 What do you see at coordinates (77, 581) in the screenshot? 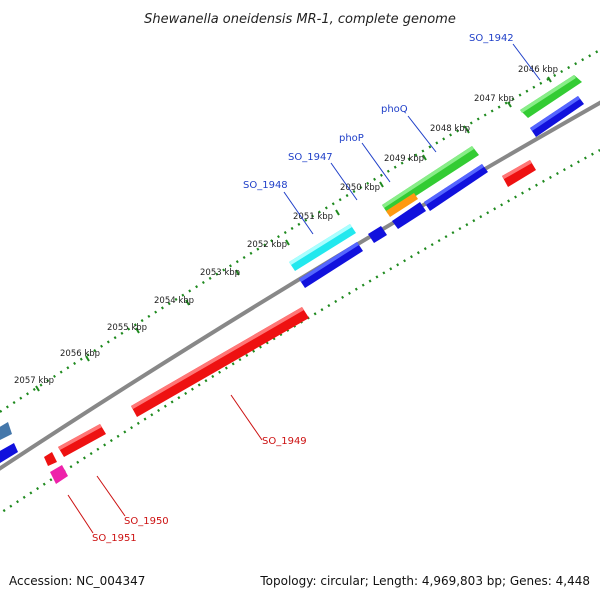
I see `accession-text: Accession: NC_004347` at bounding box center [77, 581].